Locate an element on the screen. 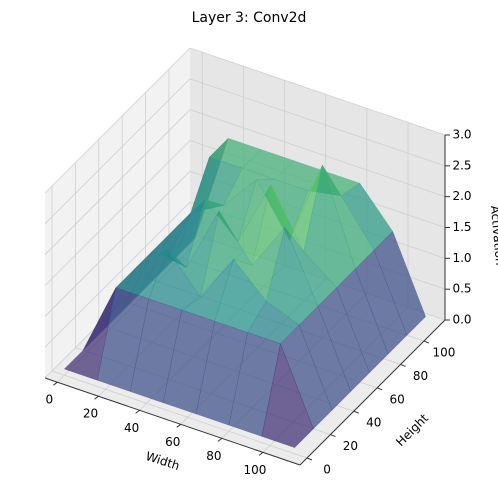  x-tick-label: 20 is located at coordinates (90, 414).